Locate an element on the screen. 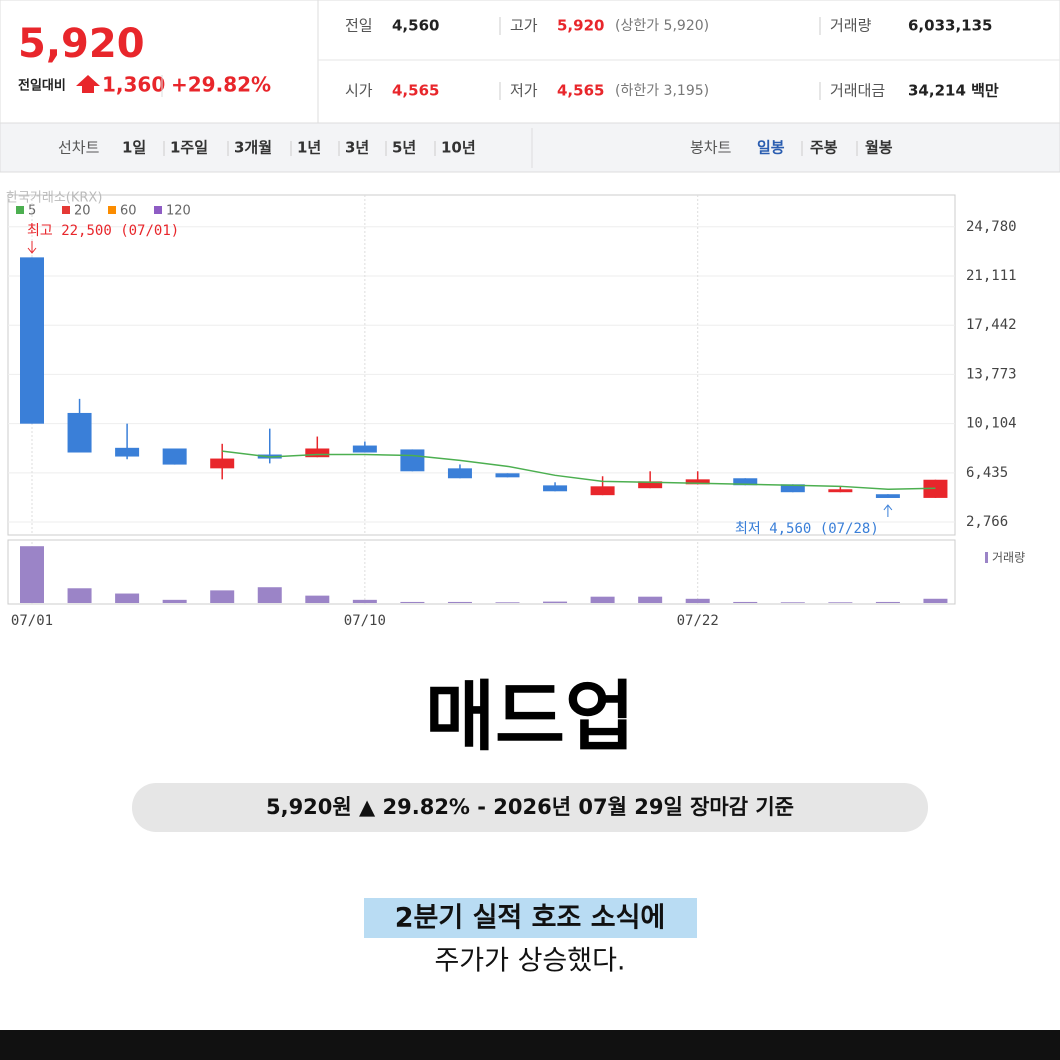 Image resolution: width=1060 pixels, height=1060 pixels. legend-label: 20 is located at coordinates (82, 211).